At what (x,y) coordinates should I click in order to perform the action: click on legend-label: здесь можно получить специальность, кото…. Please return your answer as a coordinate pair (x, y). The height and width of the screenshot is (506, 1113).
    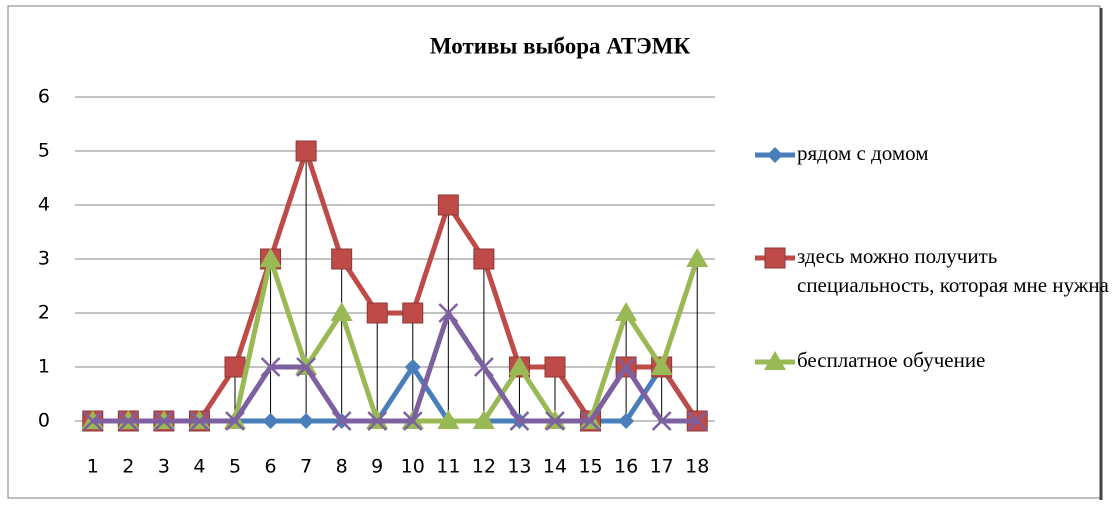
    Looking at the image, I should click on (953, 270).